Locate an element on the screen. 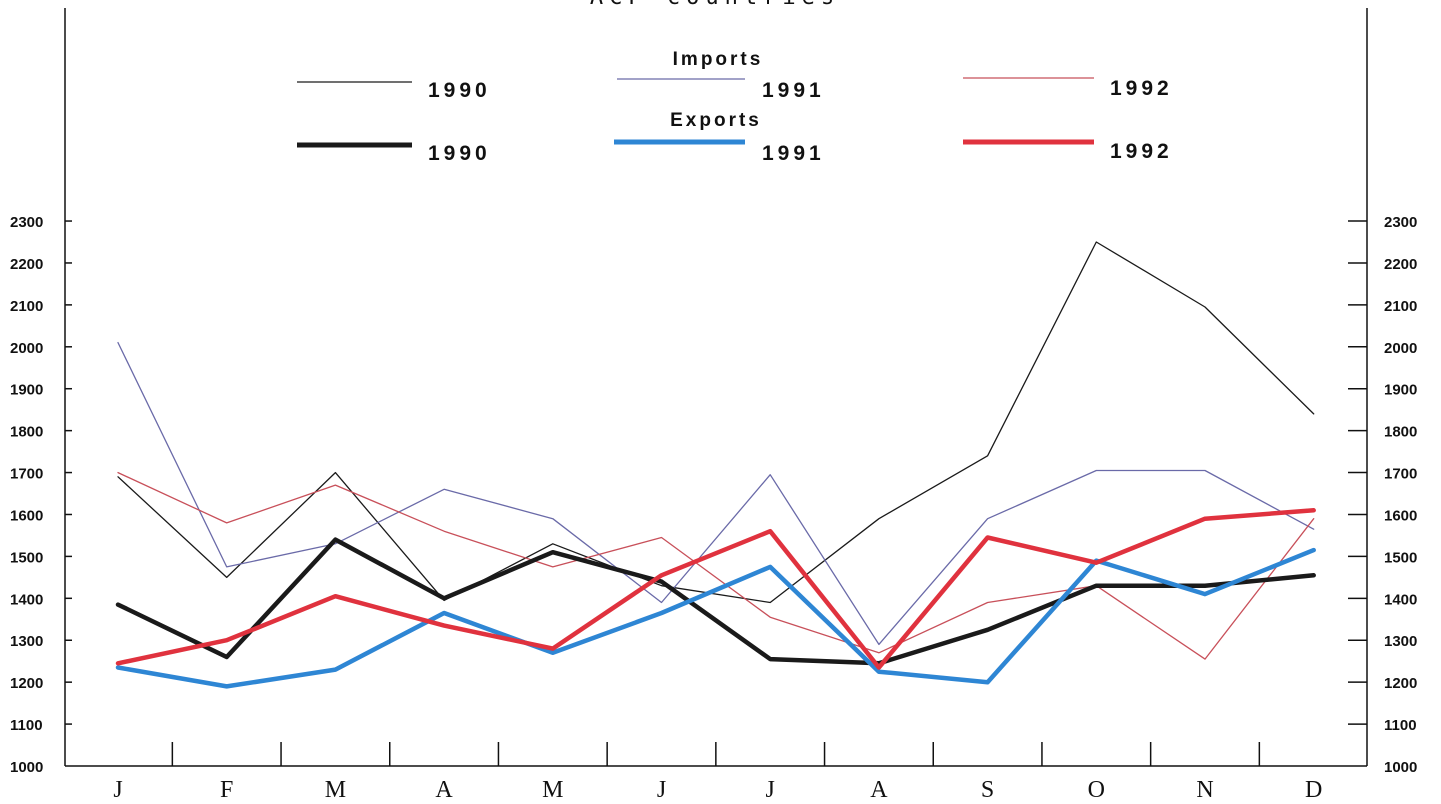 This screenshot has height=804, width=1441. y-tick-label-right: 2100 is located at coordinates (1400, 306).